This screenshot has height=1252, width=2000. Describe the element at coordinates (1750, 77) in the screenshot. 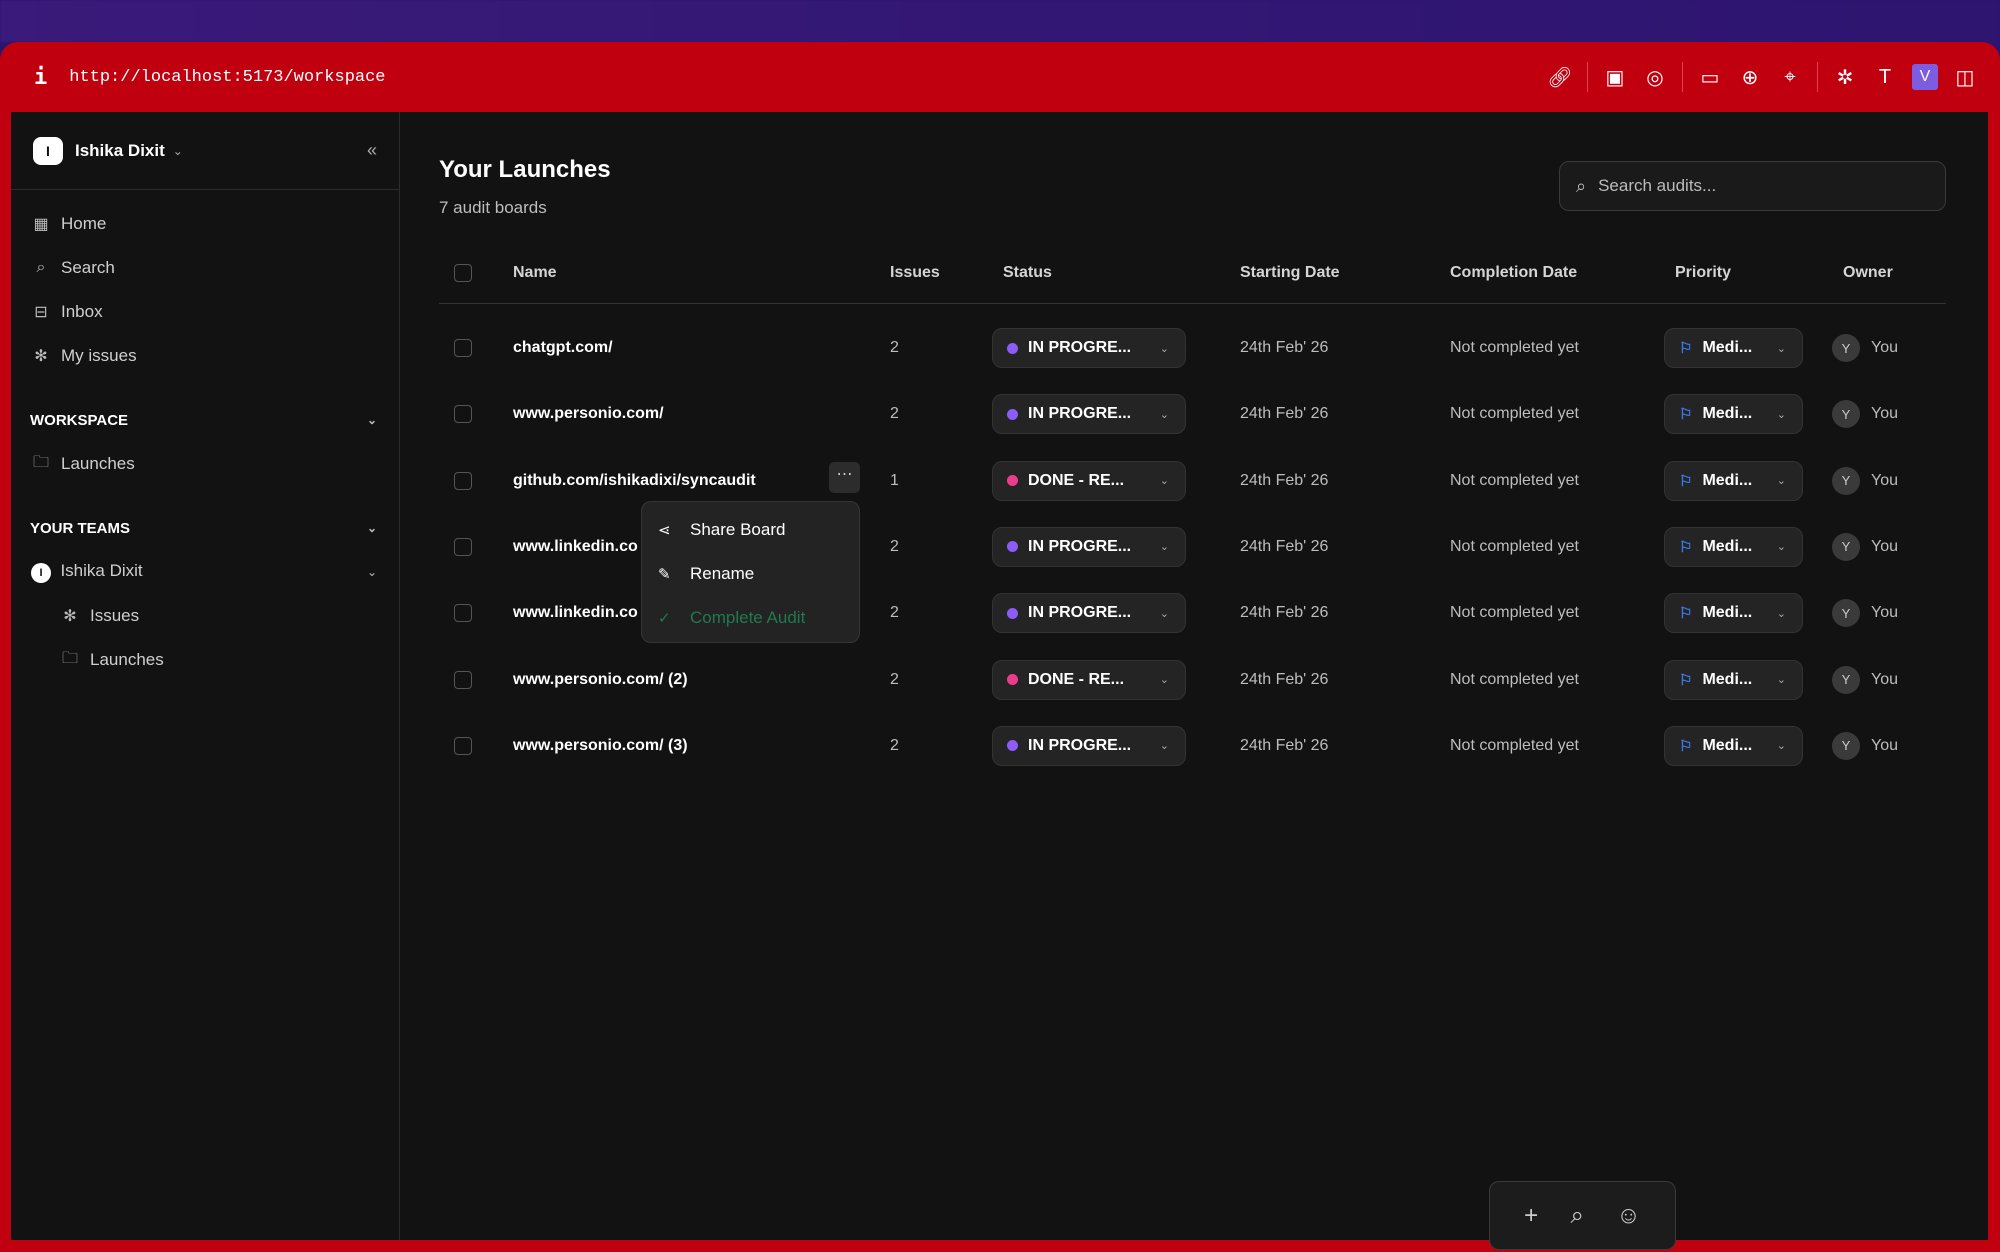

I see `globe-icon: ⊕` at that location.